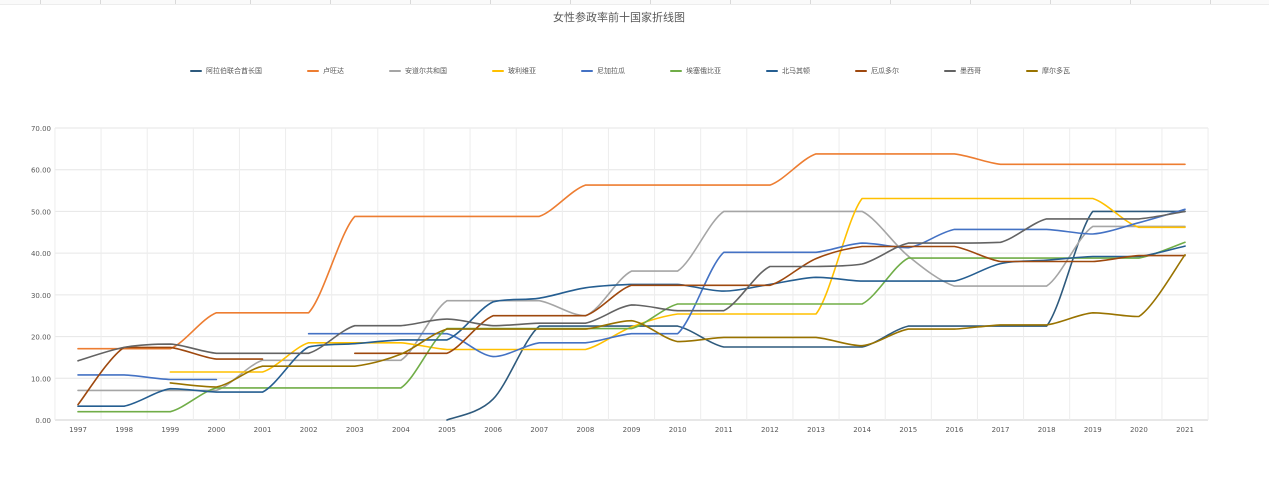 The width and height of the screenshot is (1269, 484). I want to click on y-tick-label: 50.00, so click(41, 212).